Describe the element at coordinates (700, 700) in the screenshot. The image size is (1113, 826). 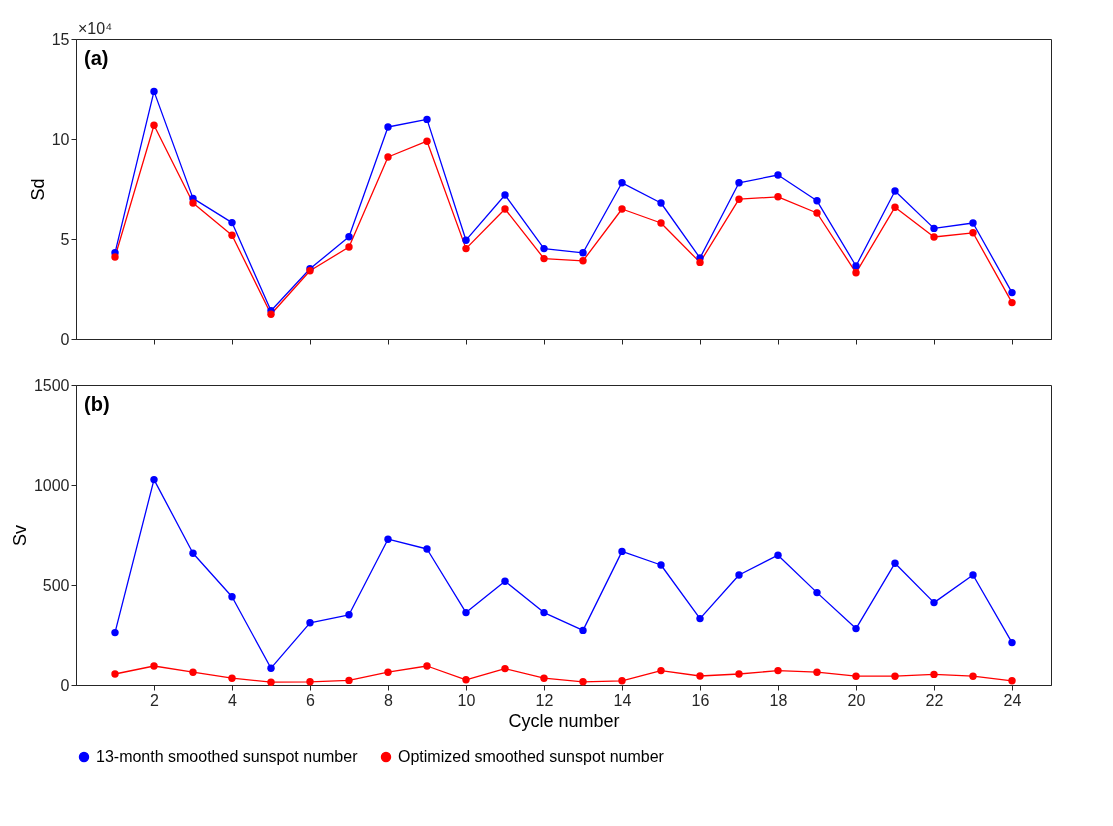
I see `x-tick-label: 16` at that location.